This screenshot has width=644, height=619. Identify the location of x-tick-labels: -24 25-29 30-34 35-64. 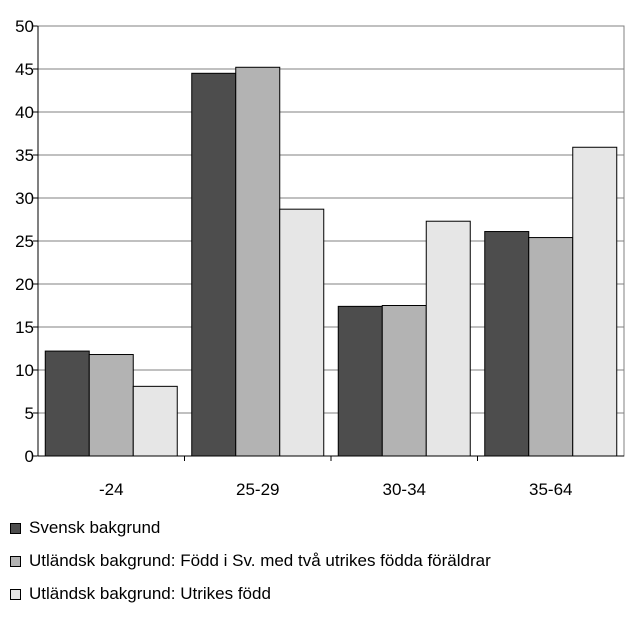
(336, 489).